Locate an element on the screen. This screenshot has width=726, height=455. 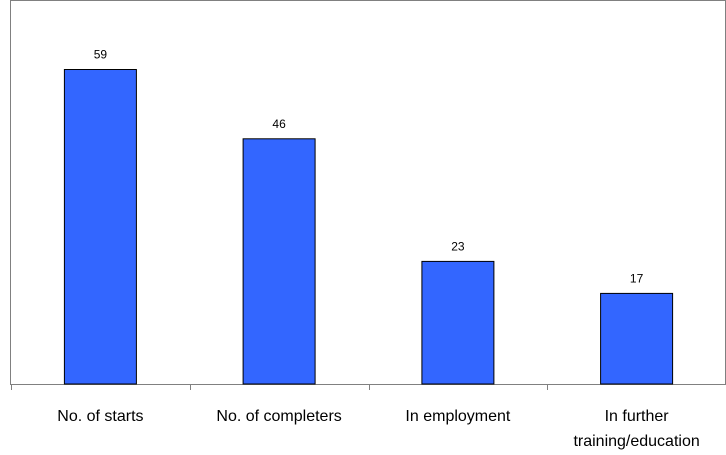
category-label-3: In employment is located at coordinates (457, 416).